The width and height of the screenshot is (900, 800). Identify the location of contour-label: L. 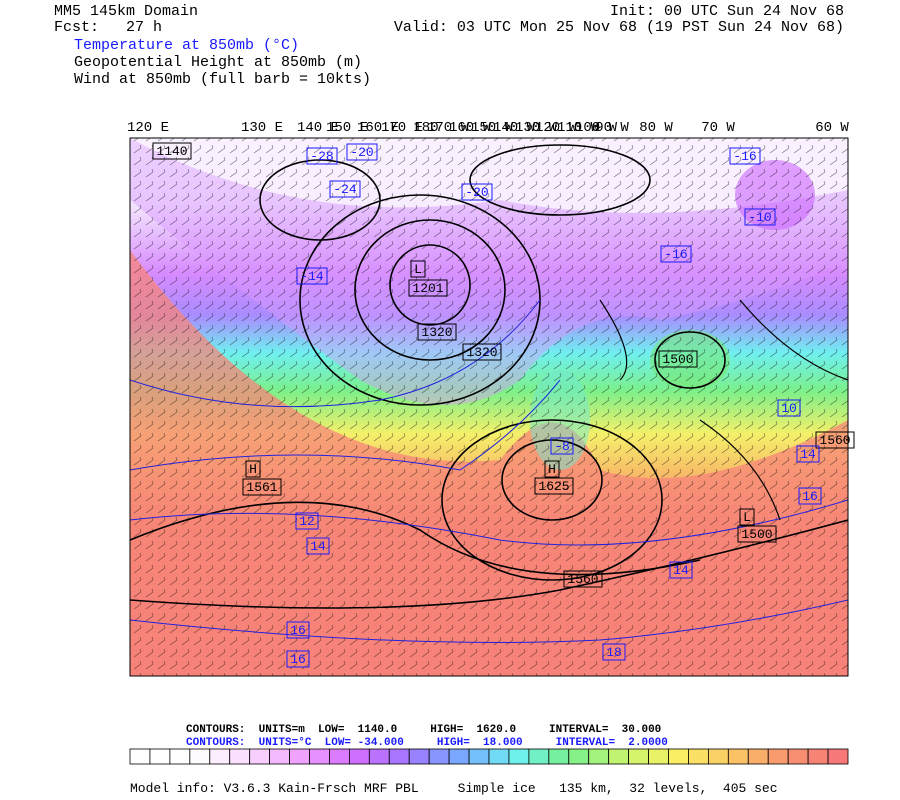
(418, 269).